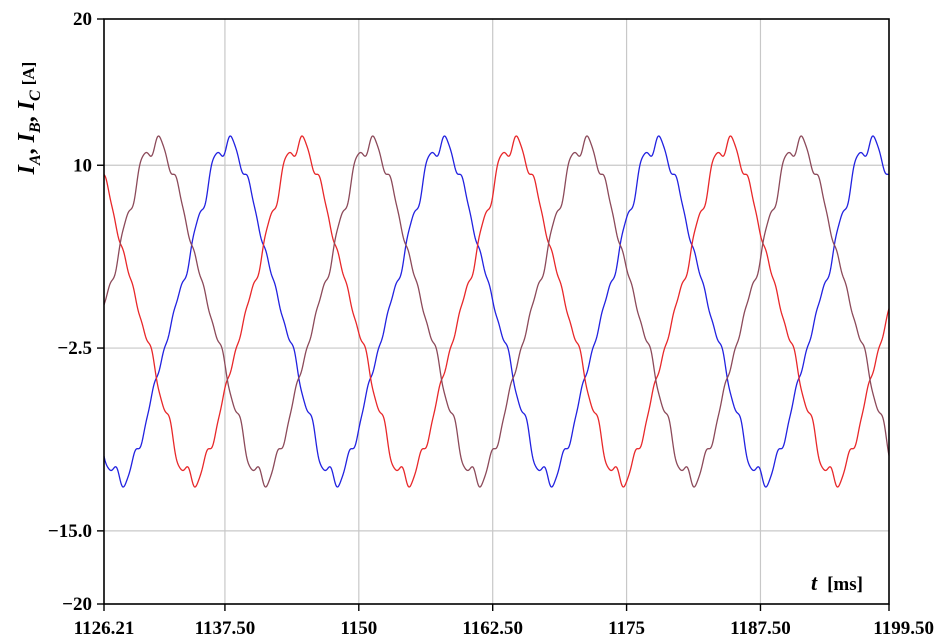 Image resolution: width=936 pixels, height=643 pixels. I want to click on y-axis-title-subscript-b: B, so click(35, 128).